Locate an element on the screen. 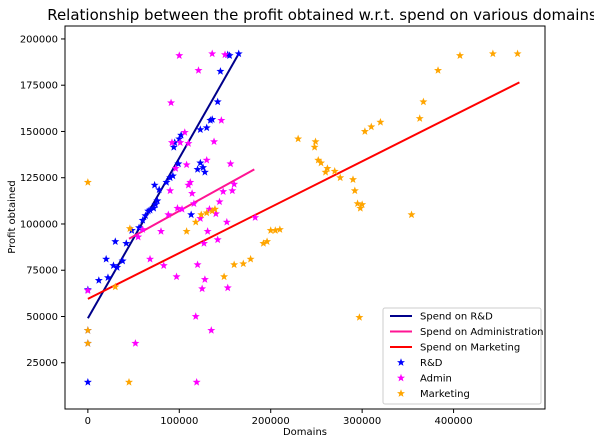 This screenshot has width=594, height=443. x-tick-label: 300000 is located at coordinates (362, 421).